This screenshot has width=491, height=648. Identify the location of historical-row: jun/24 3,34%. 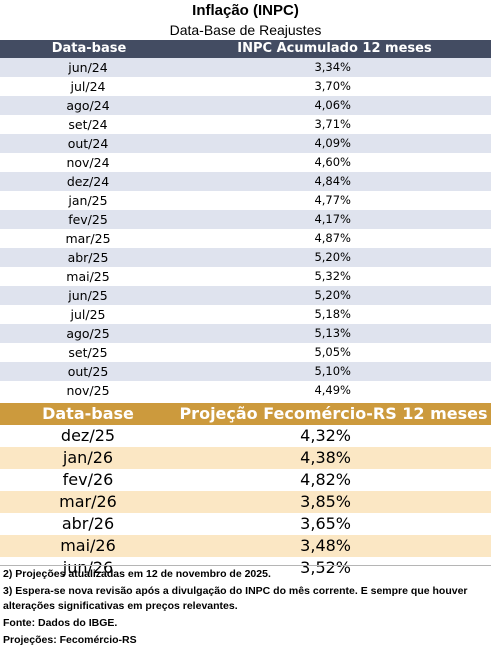
(245, 67).